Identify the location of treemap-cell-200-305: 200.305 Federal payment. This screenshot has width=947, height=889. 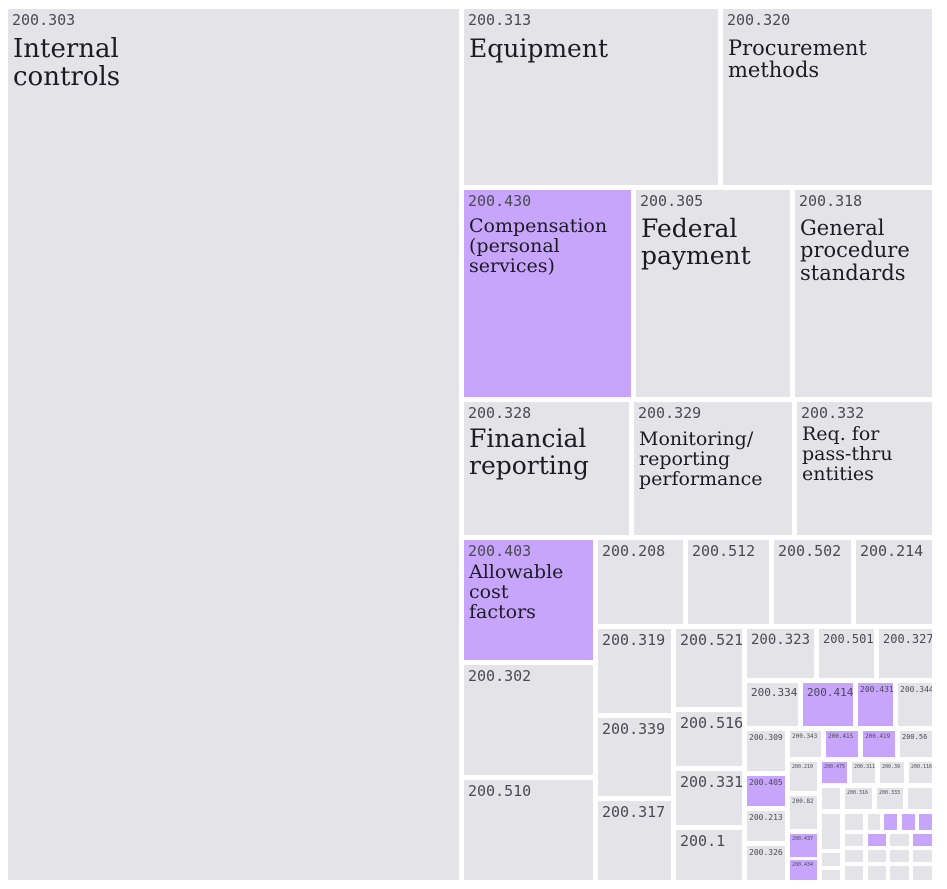
(713, 293).